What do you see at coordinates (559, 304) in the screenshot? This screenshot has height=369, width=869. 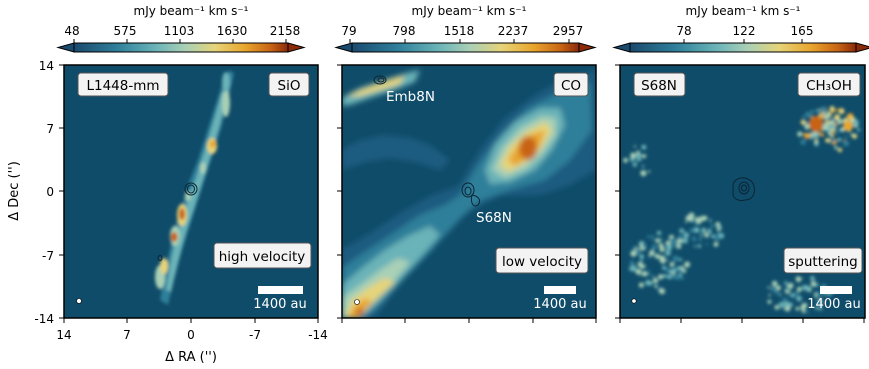 I see `panel-2-scalebar-label: 1400 au` at bounding box center [559, 304].